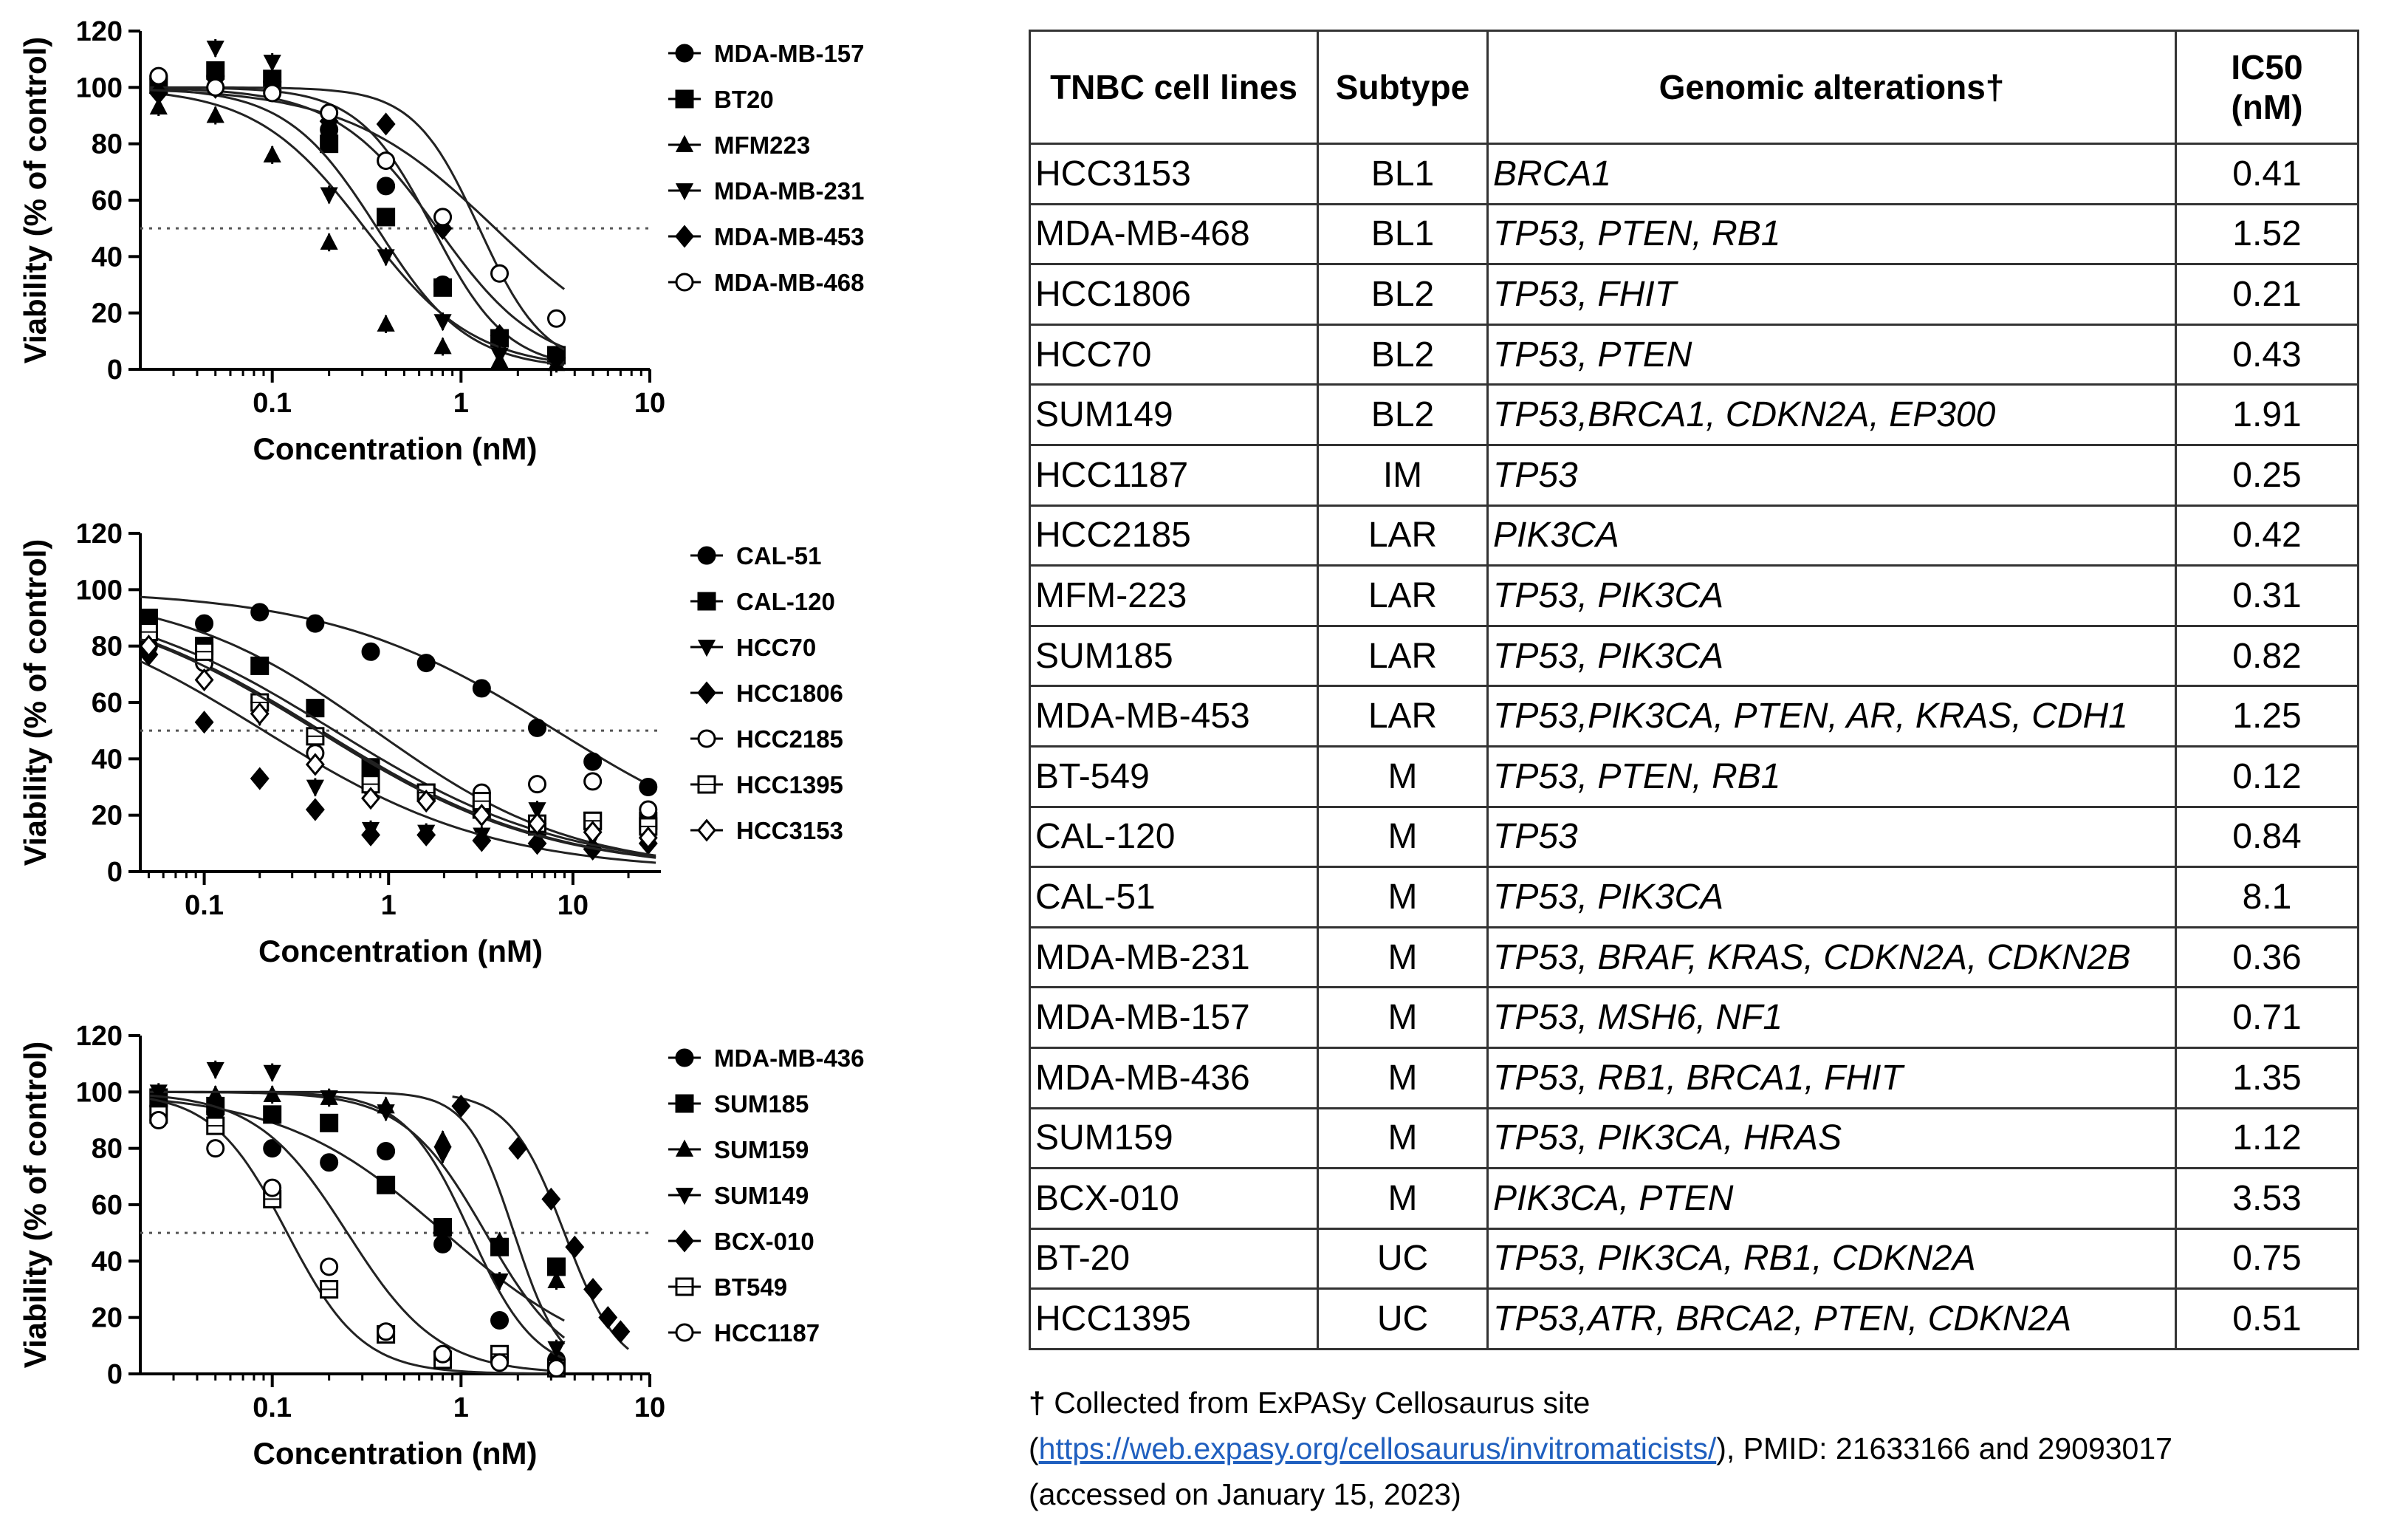  What do you see at coordinates (1174, 414) in the screenshot?
I see `cell-line-cell: SUM149` at bounding box center [1174, 414].